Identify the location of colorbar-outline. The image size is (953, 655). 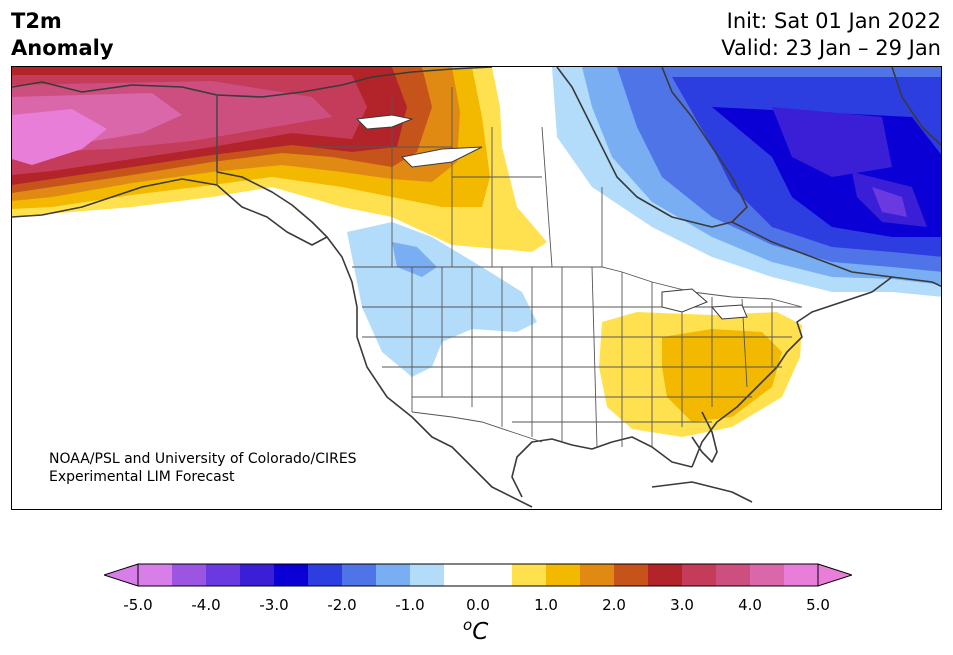
(478, 575).